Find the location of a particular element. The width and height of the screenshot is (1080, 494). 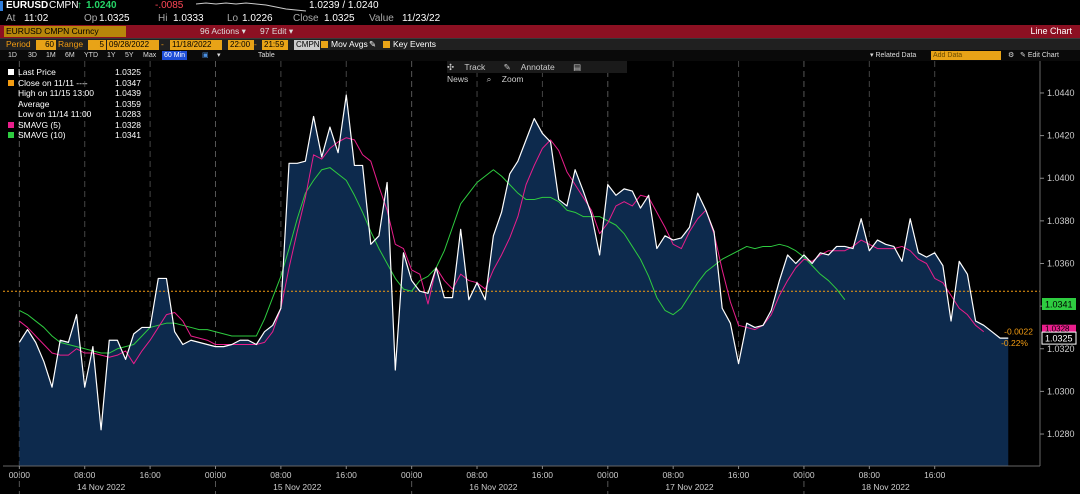

range-label: Range is located at coordinates (71, 44).